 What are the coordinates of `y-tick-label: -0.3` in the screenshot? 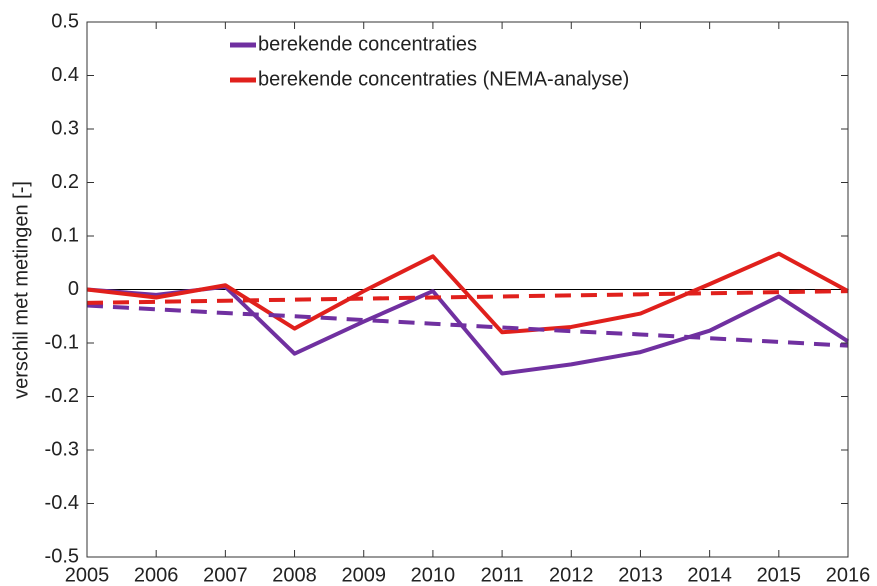 It's located at (62, 449).